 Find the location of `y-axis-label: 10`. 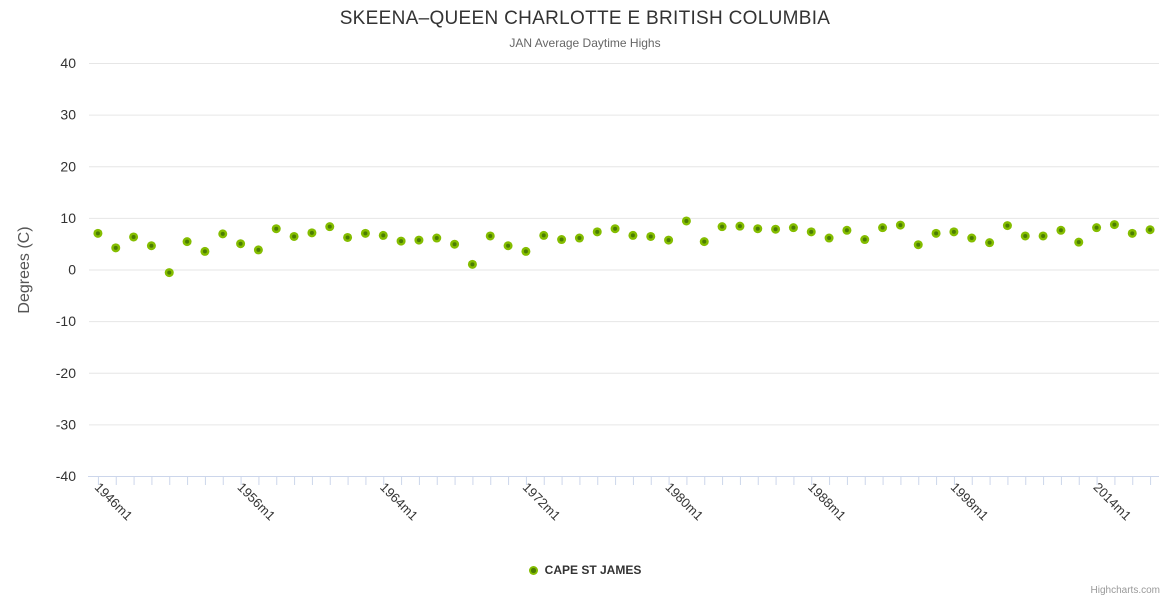

y-axis-label: 10 is located at coordinates (68, 218).